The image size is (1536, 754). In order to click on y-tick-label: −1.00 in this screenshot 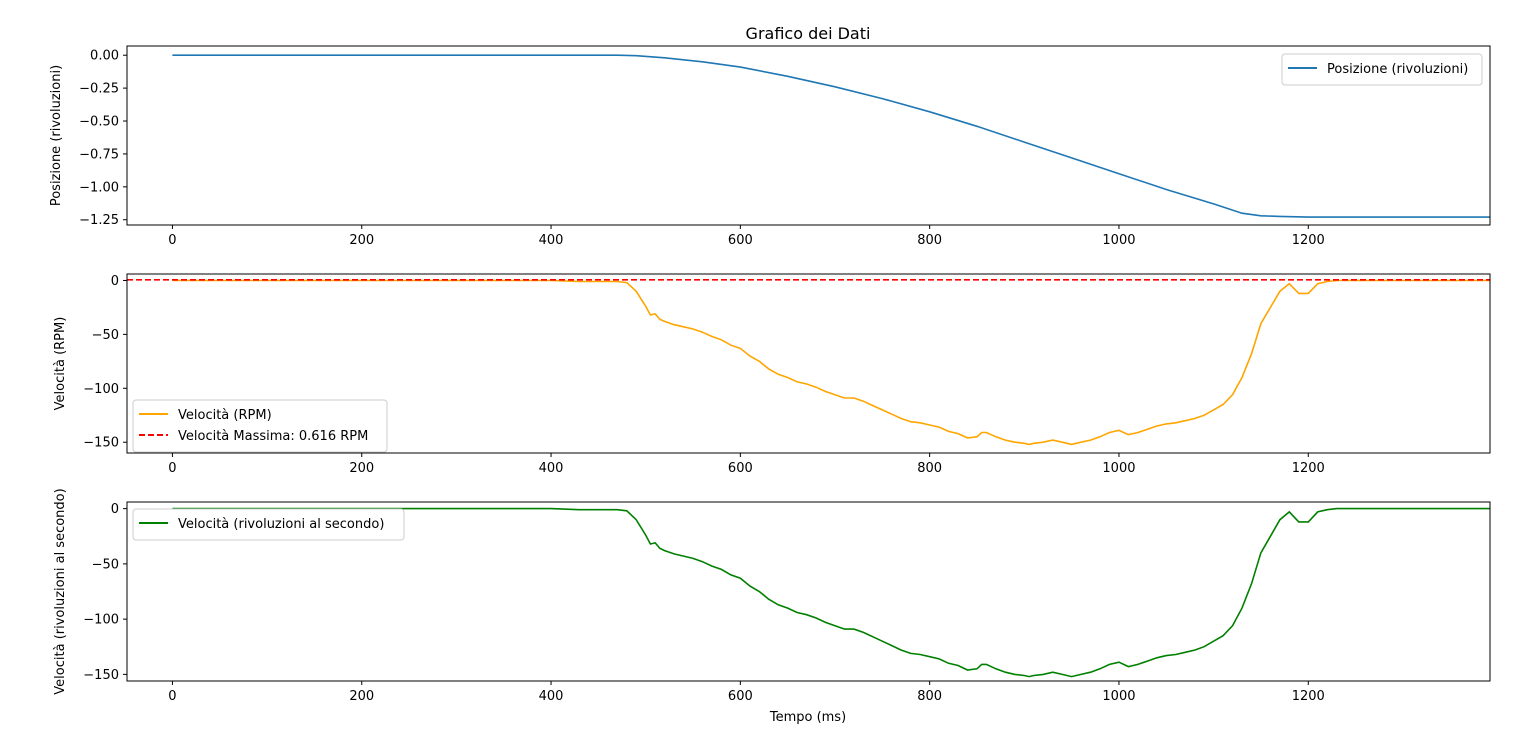, I will do `click(99, 187)`.